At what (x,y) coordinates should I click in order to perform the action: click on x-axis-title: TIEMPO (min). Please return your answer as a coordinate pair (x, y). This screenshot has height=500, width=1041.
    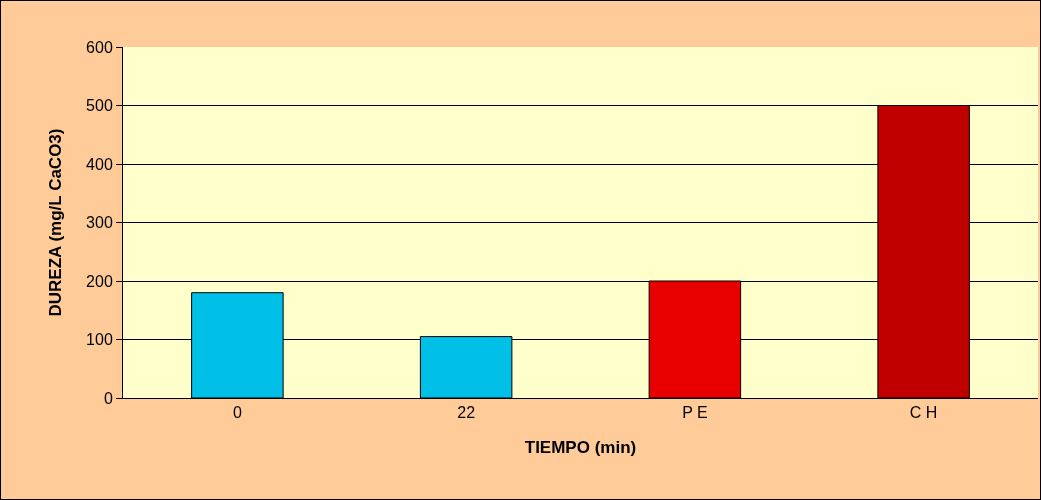
    Looking at the image, I should click on (580, 447).